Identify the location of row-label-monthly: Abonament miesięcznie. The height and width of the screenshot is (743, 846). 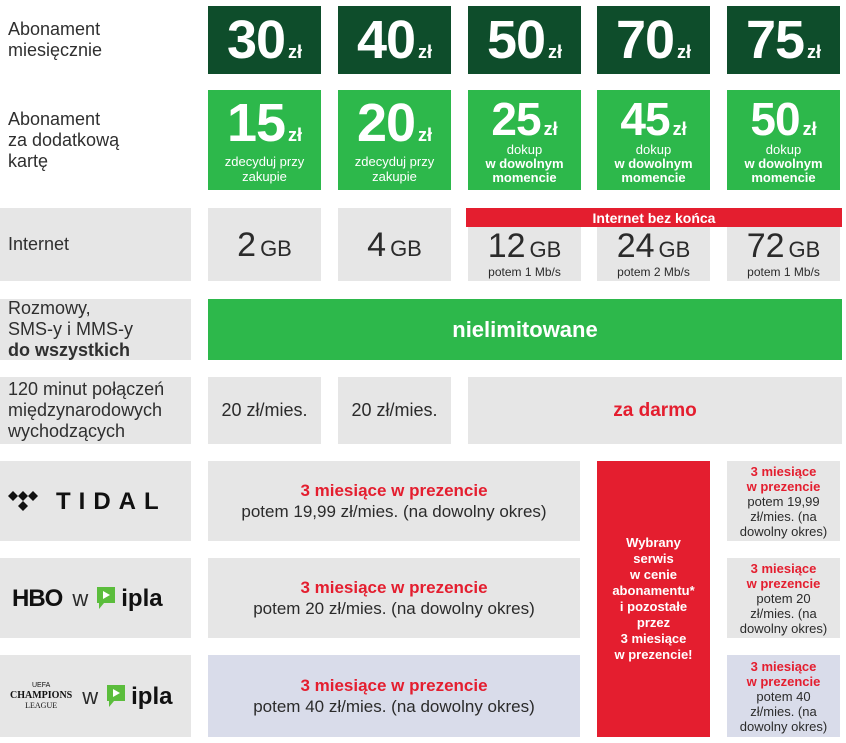
(95, 40).